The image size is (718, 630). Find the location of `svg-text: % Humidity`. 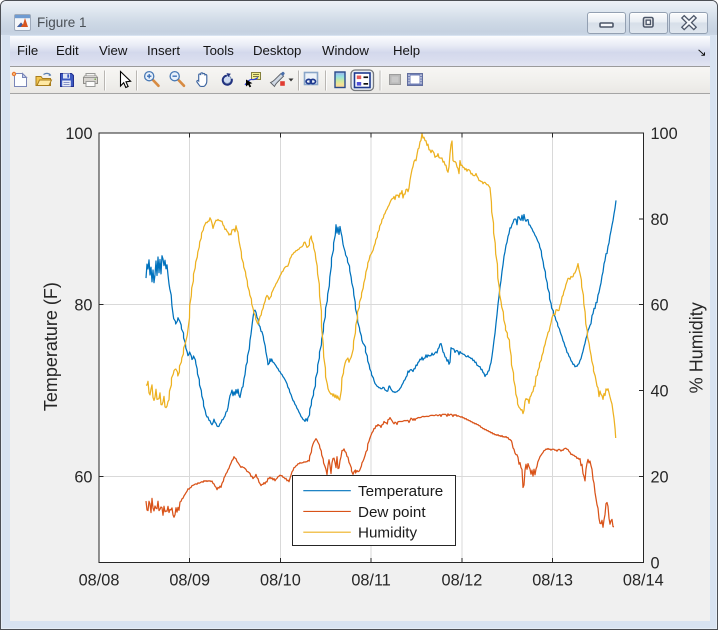

svg-text: % Humidity is located at coordinates (697, 347).